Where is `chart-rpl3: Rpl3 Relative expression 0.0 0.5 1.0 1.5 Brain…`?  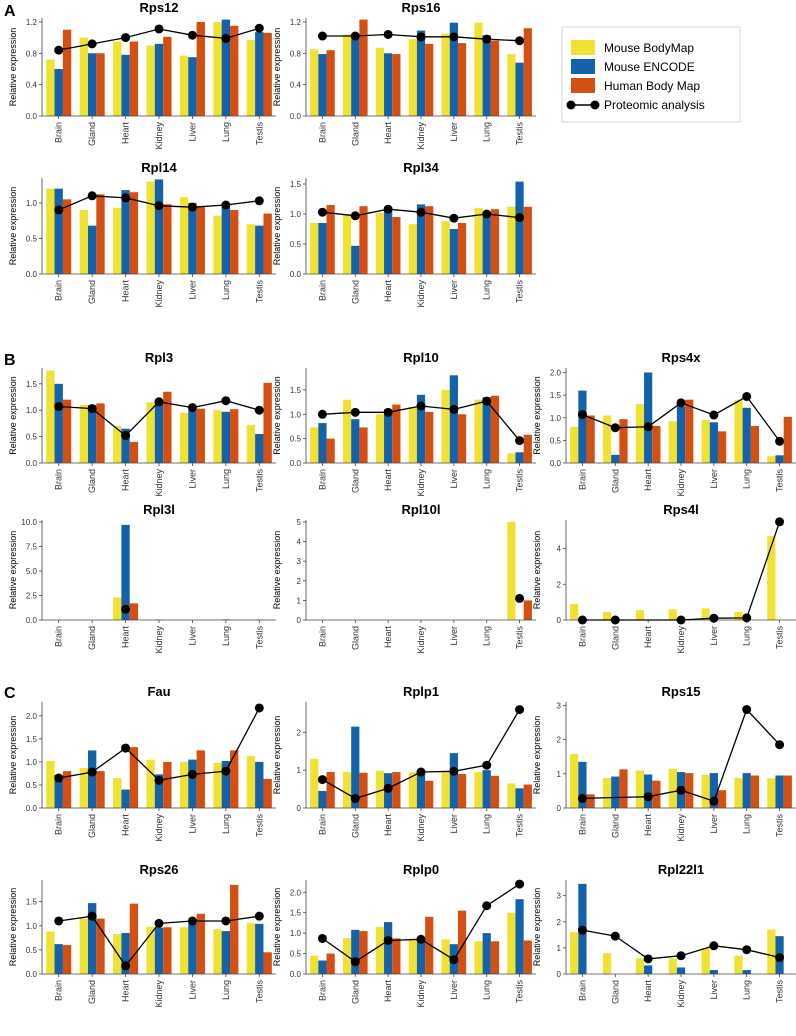
chart-rpl3: Rpl3 Relative expression 0.0 0.5 1.0 1.5 Brain… is located at coordinates (142, 423).